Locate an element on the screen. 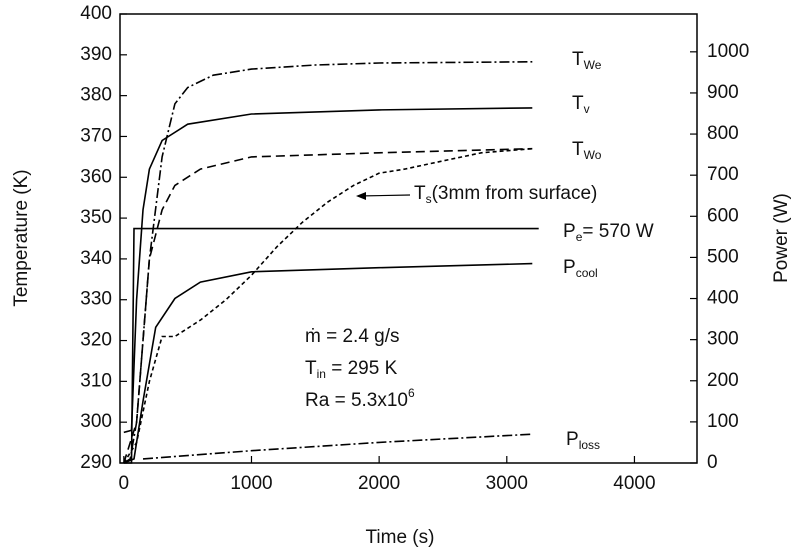 The image size is (800, 554). annotation-subscript: s is located at coordinates (429, 199).